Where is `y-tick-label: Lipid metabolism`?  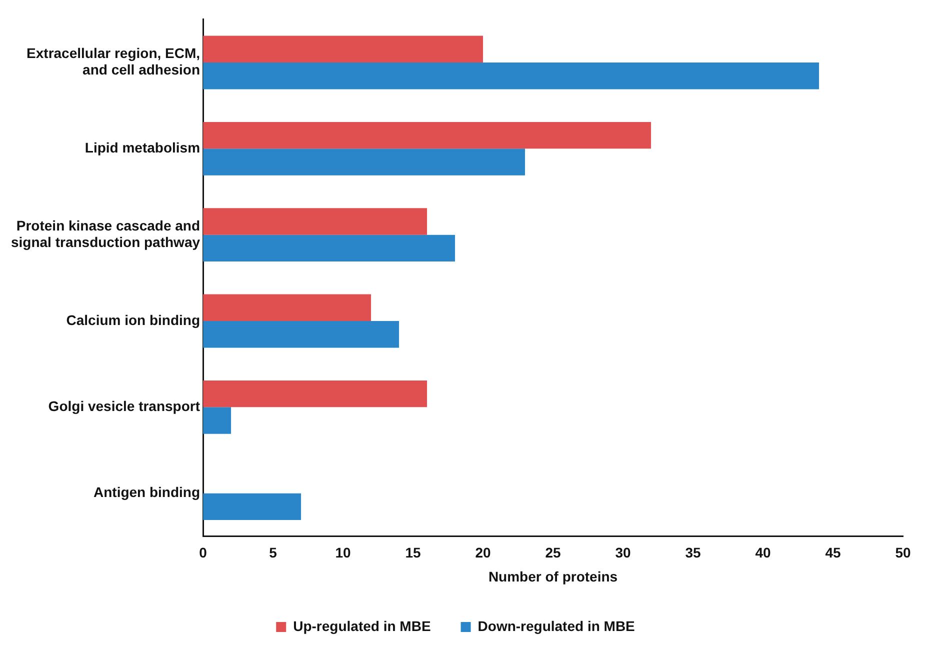 y-tick-label: Lipid metabolism is located at coordinates (142, 148).